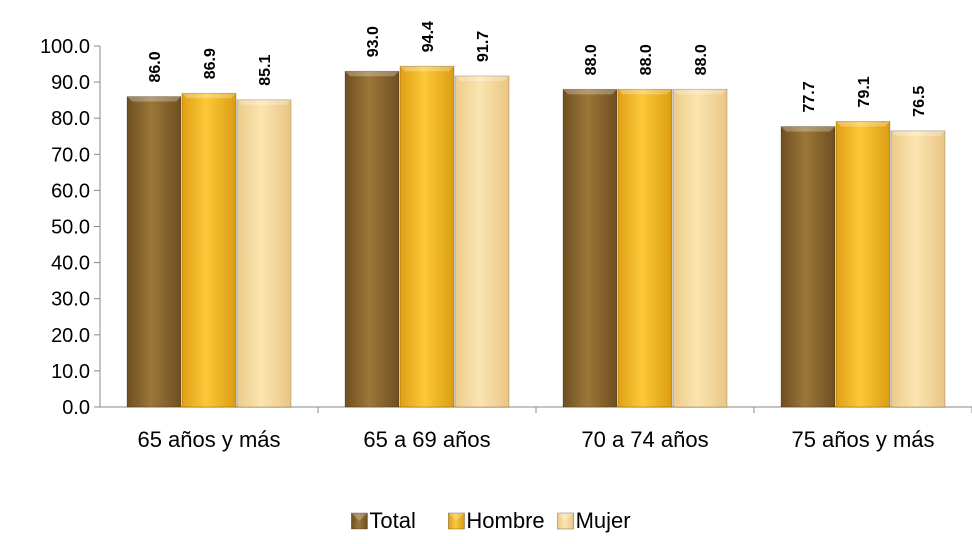 The image size is (972, 544). Describe the element at coordinates (210, 63) in the screenshot. I see `data-label: 86.9` at that location.